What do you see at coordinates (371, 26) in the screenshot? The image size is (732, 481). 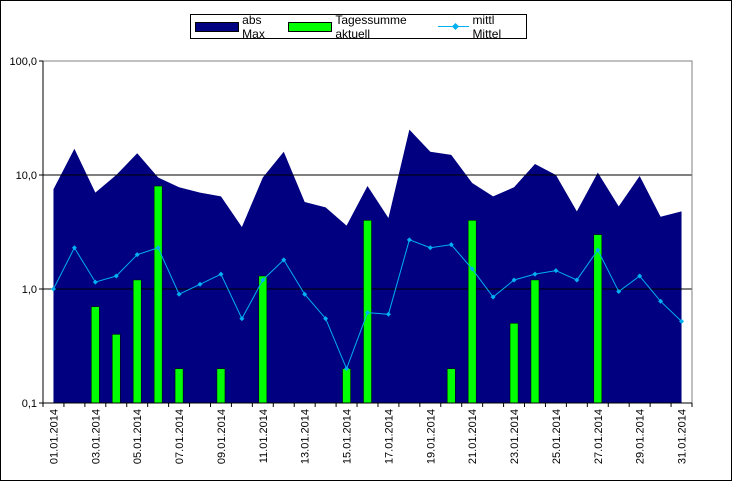 I see `legend-label-tagessumme: Tagessumme aktuell` at bounding box center [371, 26].